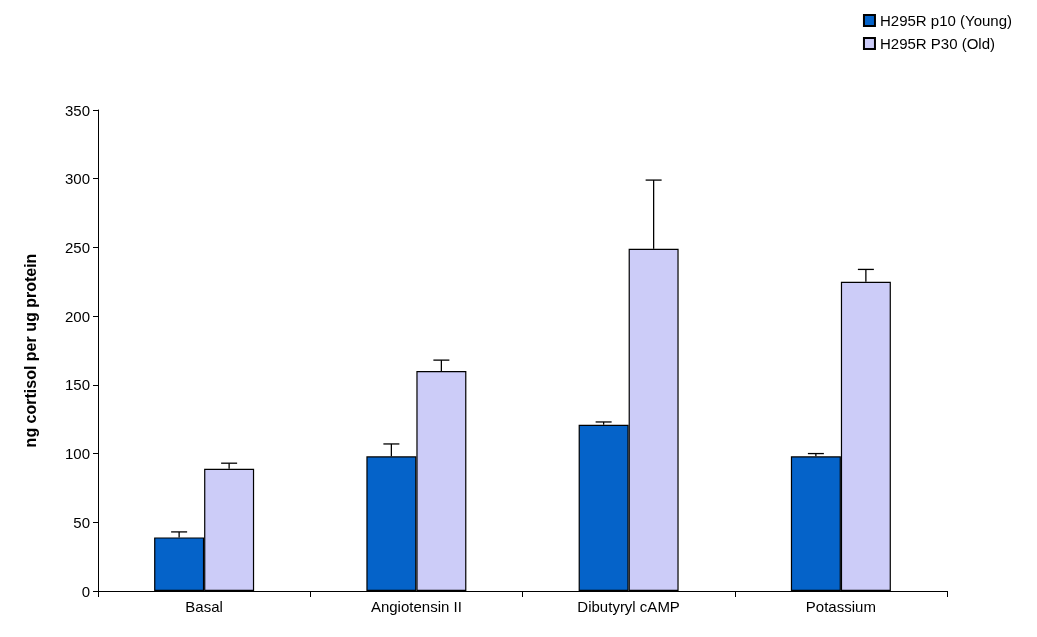 Image resolution: width=1037 pixels, height=637 pixels. What do you see at coordinates (840, 606) in the screenshot?
I see `x-tick-label: Potassium` at bounding box center [840, 606].